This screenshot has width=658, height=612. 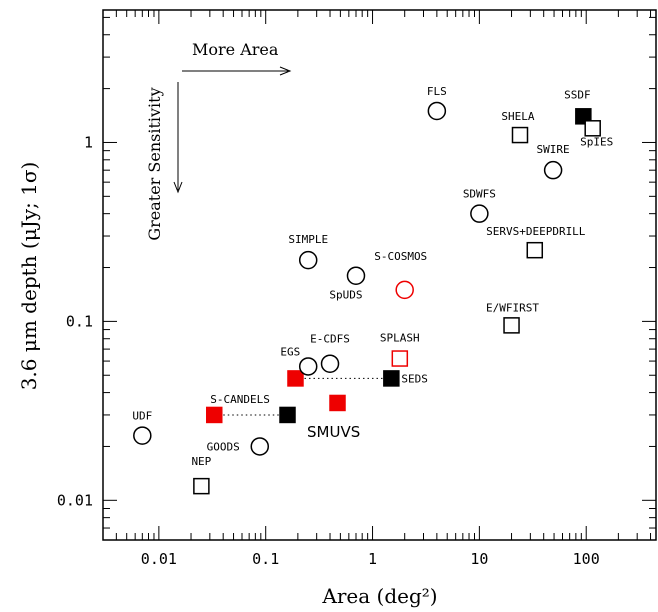 I want to click on y-tick-label: 0.01, so click(x=75, y=500).